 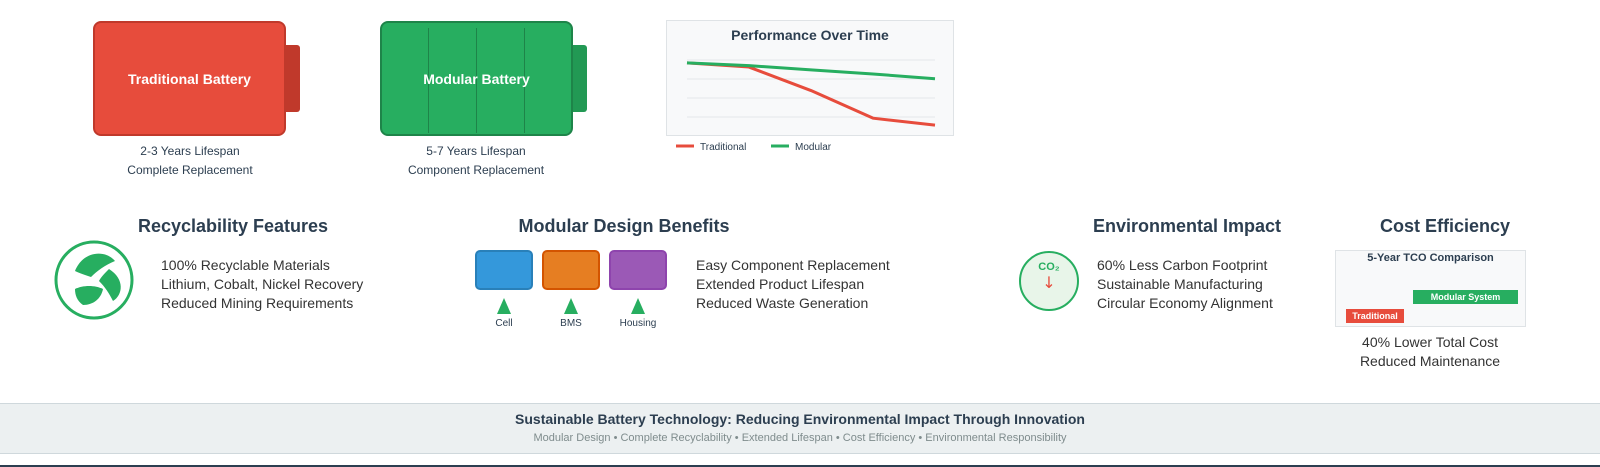 I want to click on legend-label: Traditional, so click(x=723, y=147).